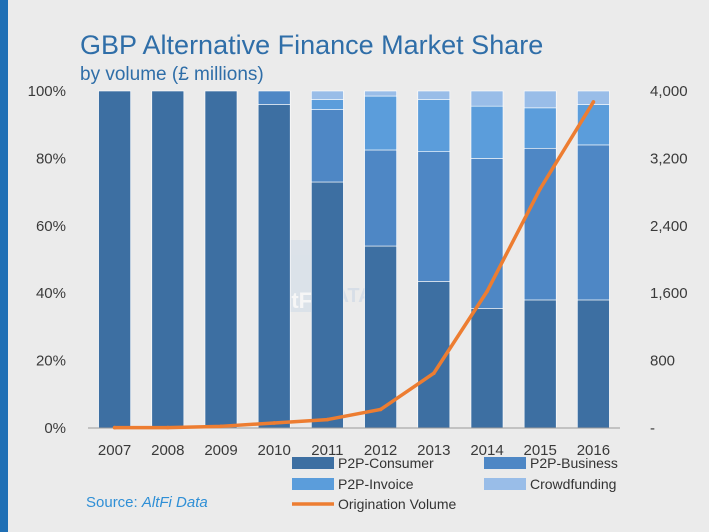 The width and height of the screenshot is (709, 532). I want to click on y-tick-label: 20%, so click(51, 361).